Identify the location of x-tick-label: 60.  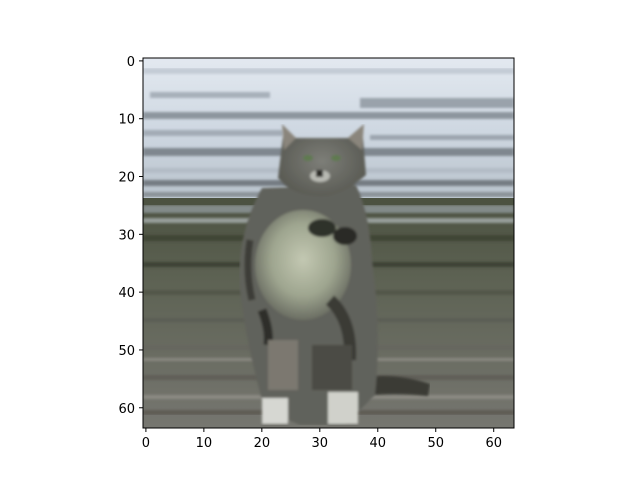
(493, 443).